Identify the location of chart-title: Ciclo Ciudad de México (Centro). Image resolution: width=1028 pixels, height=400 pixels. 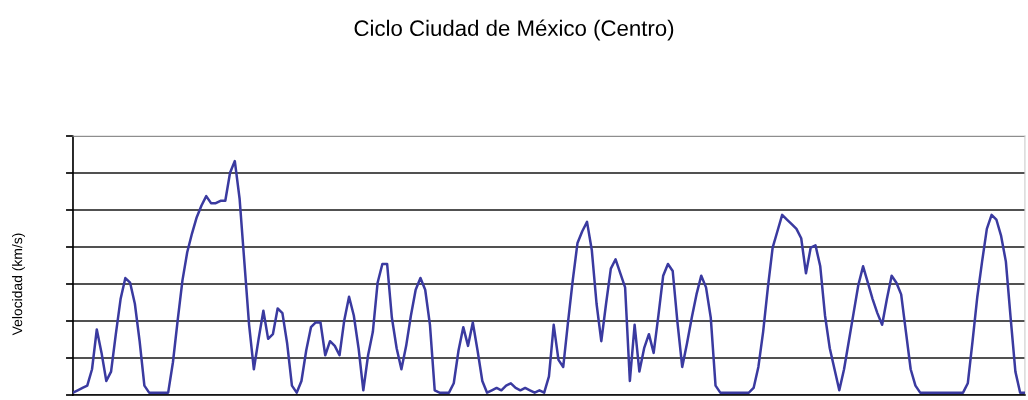
(514, 30).